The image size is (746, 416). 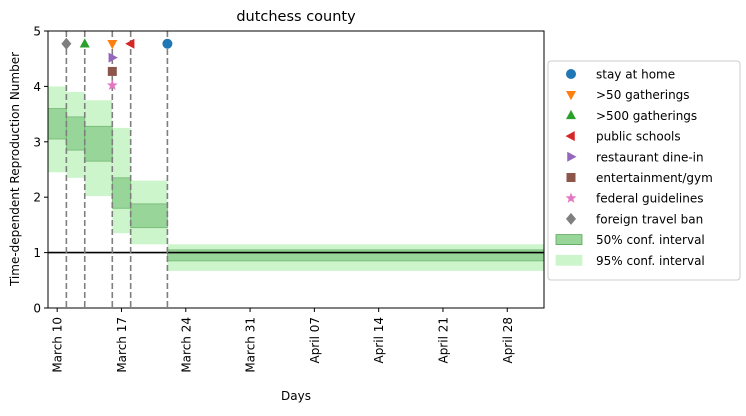 What do you see at coordinates (15, 169) in the screenshot?
I see `y-axis-label: Time-dependent Reproduction Number` at bounding box center [15, 169].